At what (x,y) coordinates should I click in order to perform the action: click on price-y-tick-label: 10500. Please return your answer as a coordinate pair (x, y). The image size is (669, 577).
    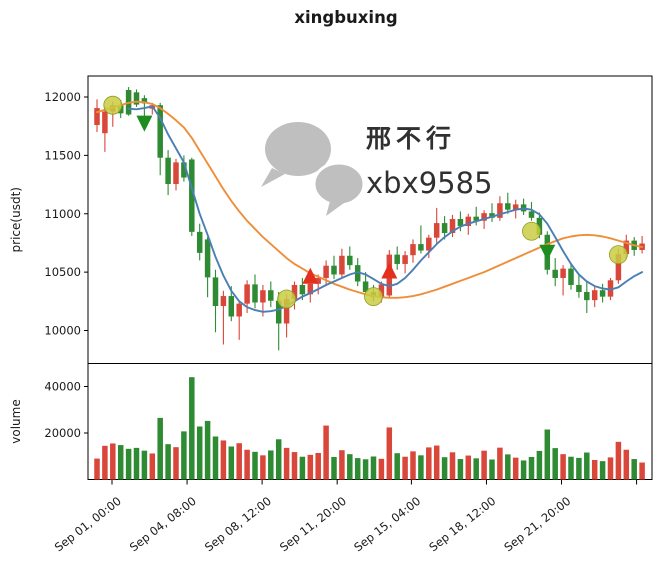
    Looking at the image, I should click on (62, 272).